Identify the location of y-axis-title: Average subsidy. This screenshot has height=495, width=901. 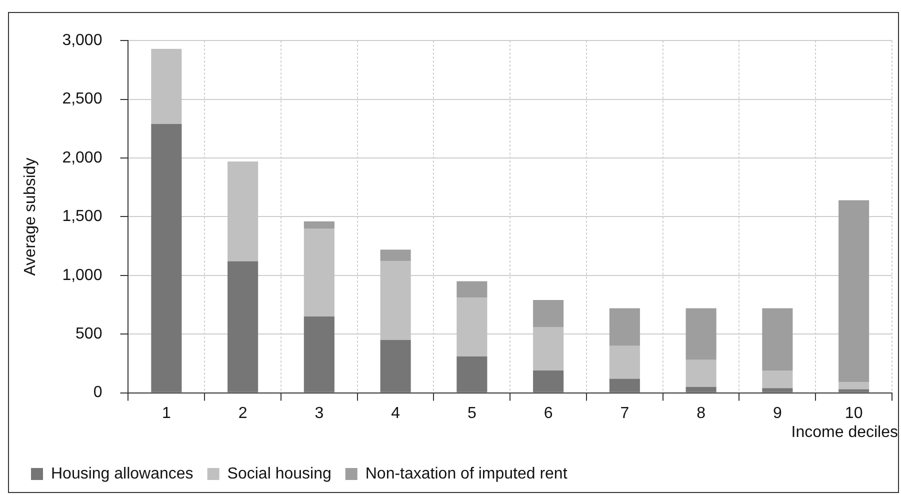
(31, 217).